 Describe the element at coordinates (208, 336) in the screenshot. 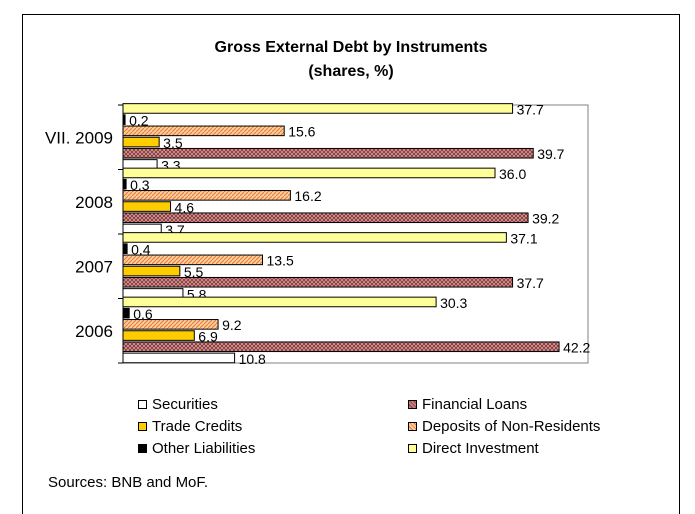

I see `data-label: 6.9` at that location.